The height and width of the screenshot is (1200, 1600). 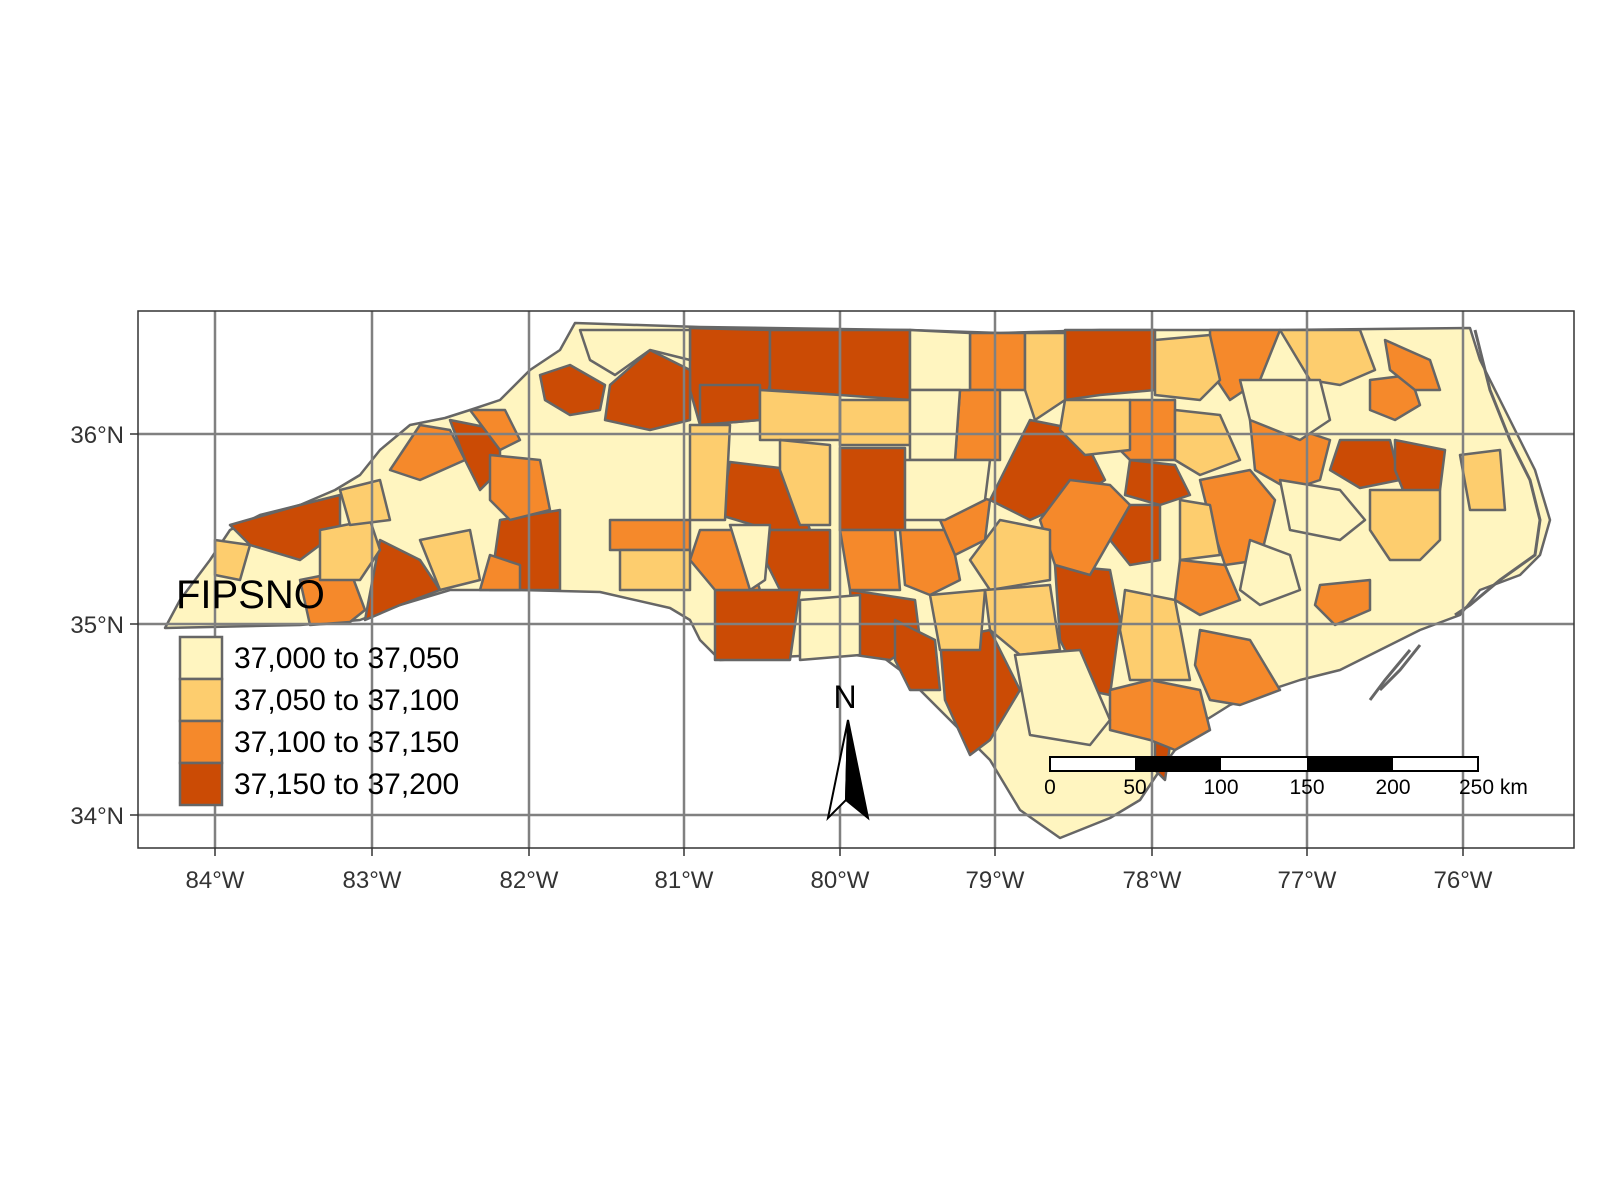 What do you see at coordinates (1392, 787) in the screenshot?
I see `scale-label: 200` at bounding box center [1392, 787].